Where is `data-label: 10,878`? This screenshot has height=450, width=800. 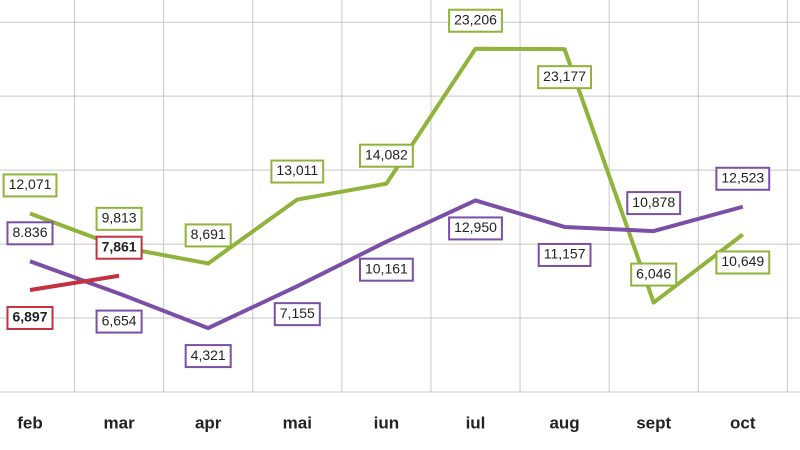 data-label: 10,878 is located at coordinates (654, 203).